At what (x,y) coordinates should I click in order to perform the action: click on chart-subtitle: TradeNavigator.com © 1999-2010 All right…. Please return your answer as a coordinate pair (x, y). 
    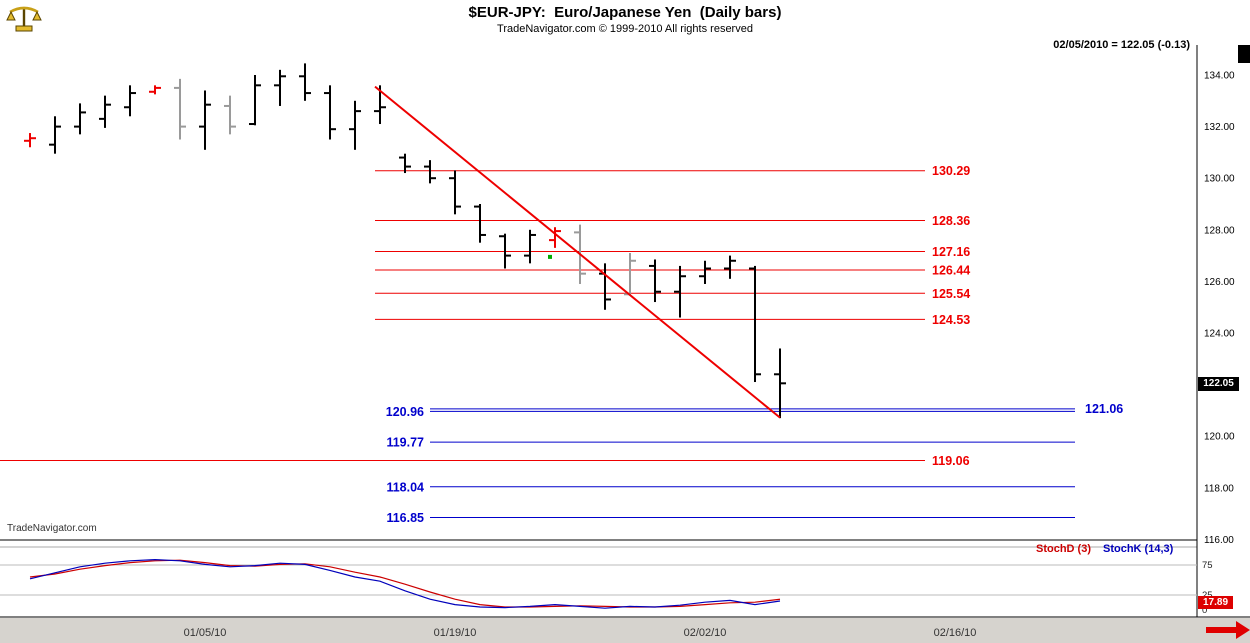
    Looking at the image, I should click on (625, 29).